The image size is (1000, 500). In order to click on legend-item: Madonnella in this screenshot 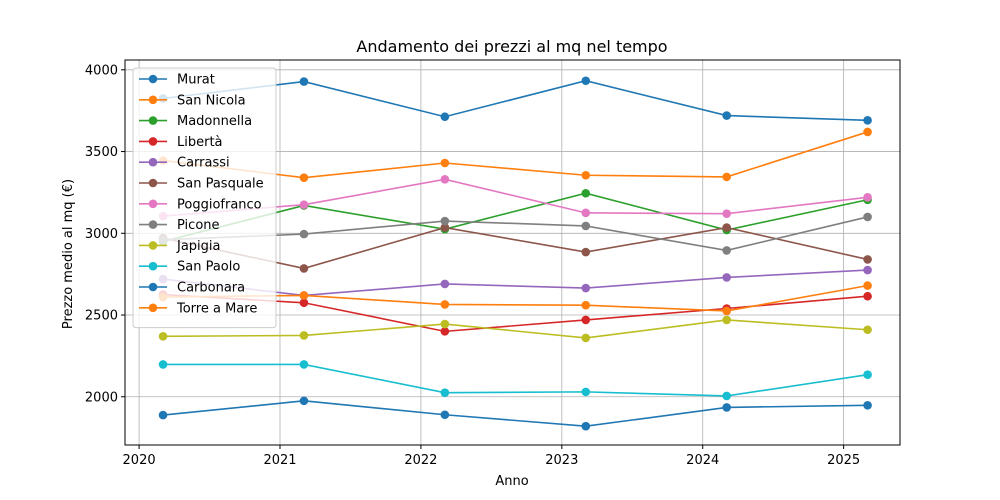, I will do `click(195, 121)`.